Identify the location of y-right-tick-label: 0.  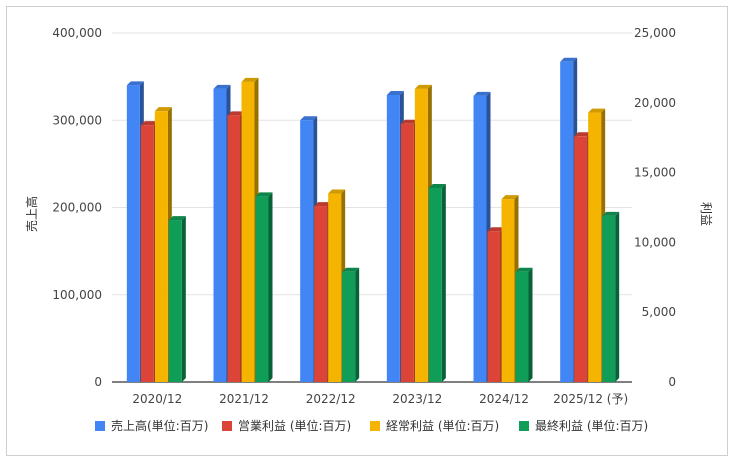
(672, 382).